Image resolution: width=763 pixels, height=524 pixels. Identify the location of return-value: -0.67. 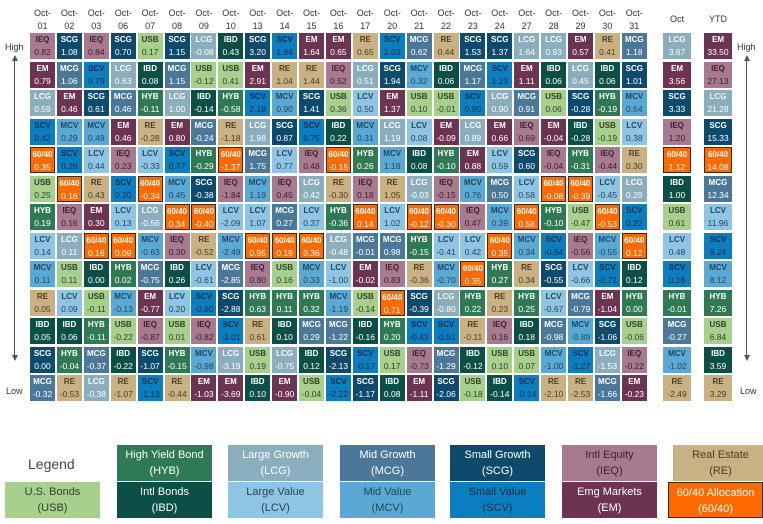
(553, 308).